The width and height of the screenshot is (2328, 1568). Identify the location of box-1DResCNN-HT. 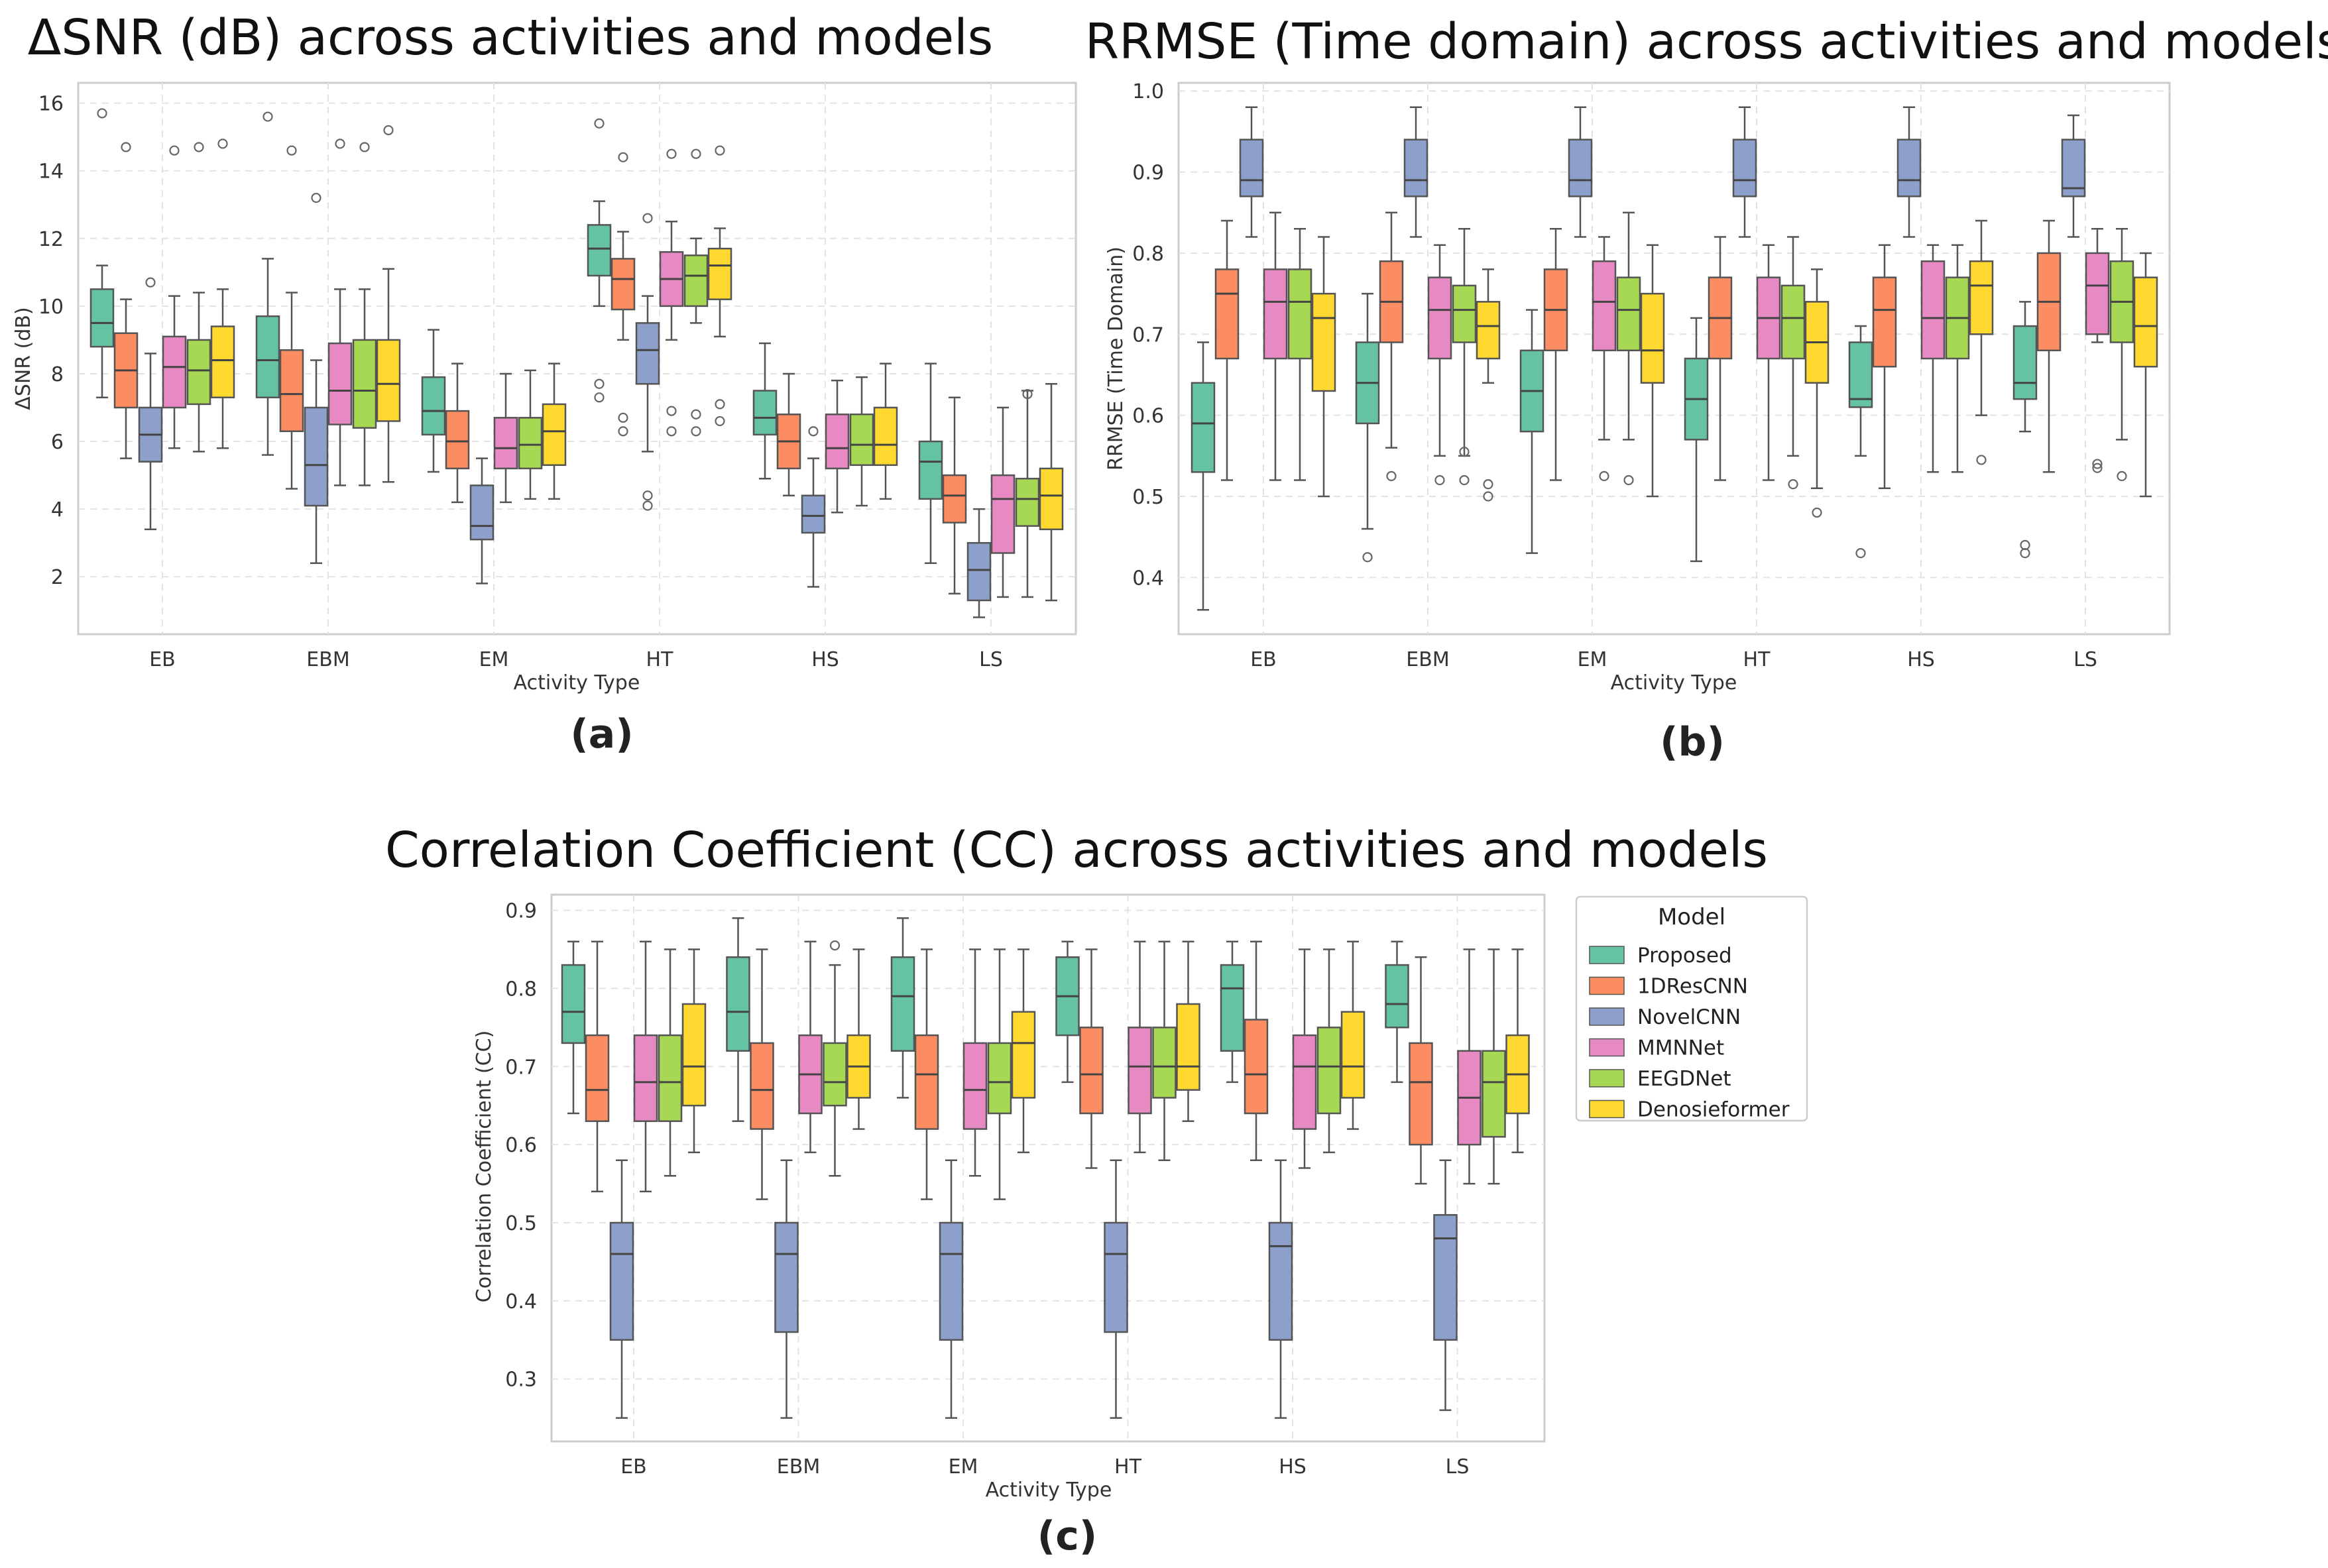
(623, 294).